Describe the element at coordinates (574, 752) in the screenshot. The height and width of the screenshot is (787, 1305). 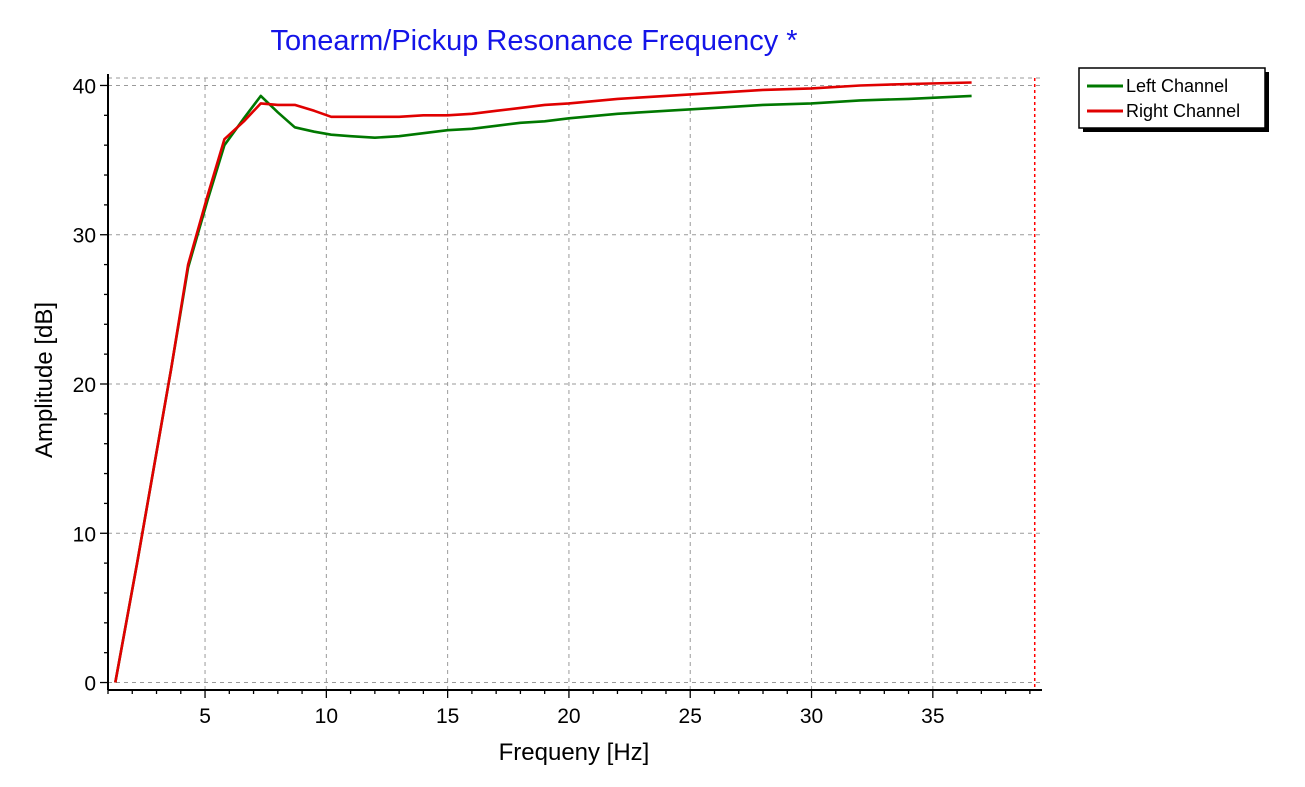
I see `x-axis-label: Frequeny [Hz]` at that location.